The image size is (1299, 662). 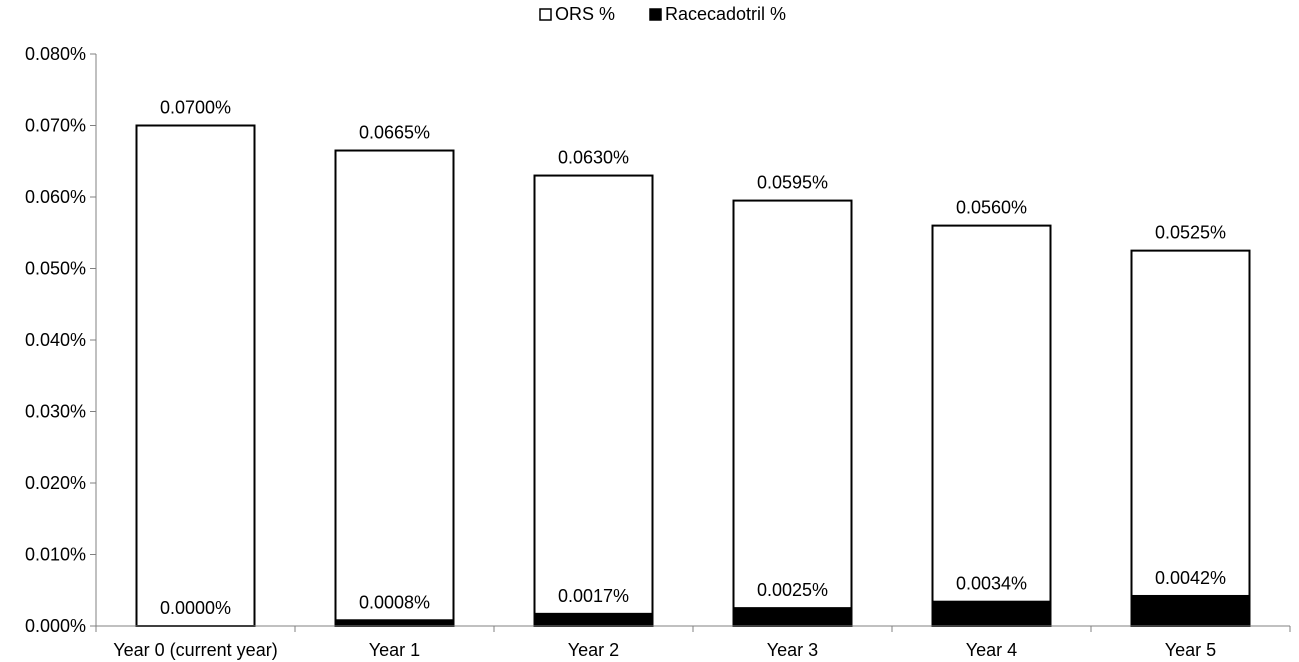 What do you see at coordinates (55, 626) in the screenshot?
I see `y-tick-label: 0.000%` at bounding box center [55, 626].